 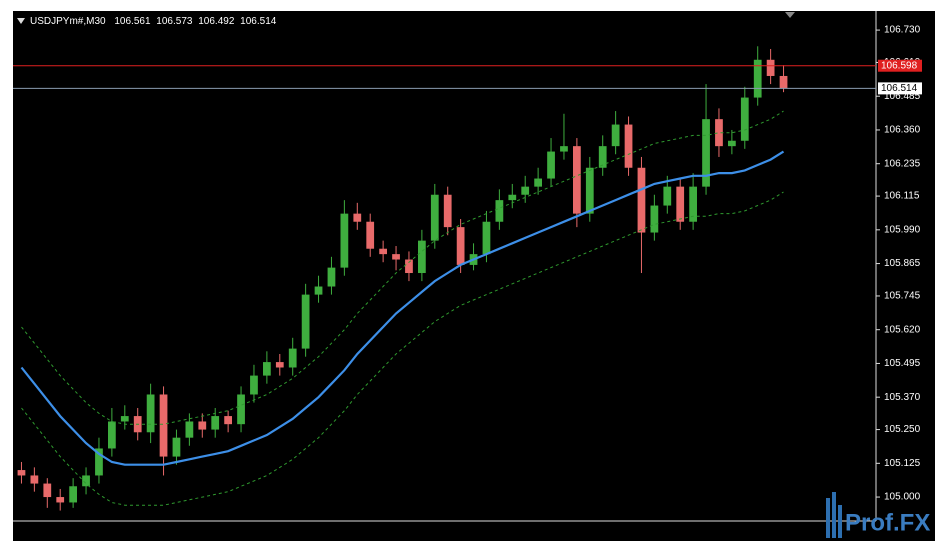 I want to click on y-tick-label: 105.250, so click(x=902, y=429).